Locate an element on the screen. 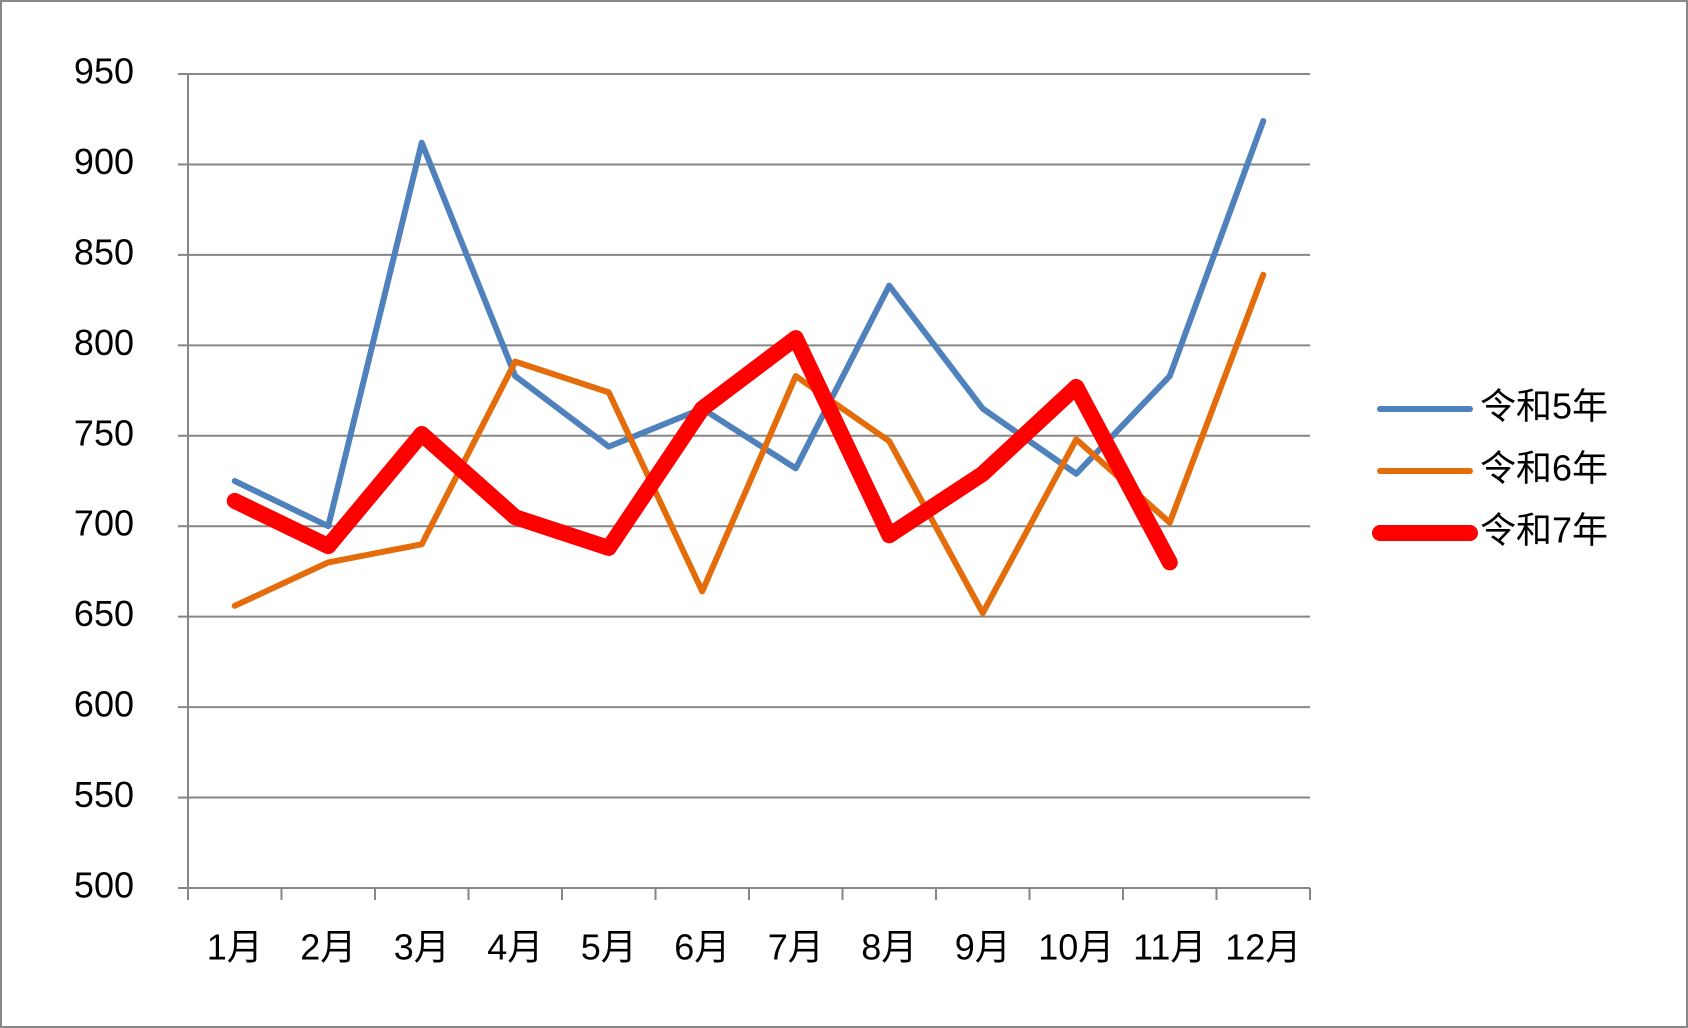 This screenshot has width=1688, height=1028. x-tick-label: 10月 is located at coordinates (1076, 947).